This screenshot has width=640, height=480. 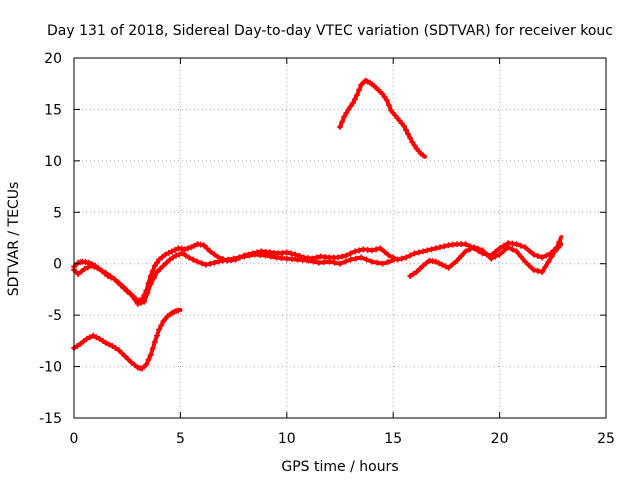 I want to click on y-axis-title: SDTVAR / TECUs, so click(x=14, y=239).